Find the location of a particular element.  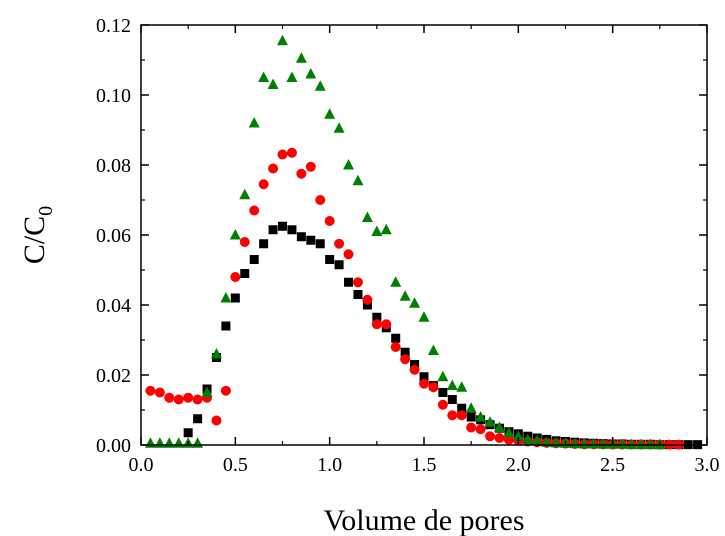

x-tick-label: 0.0 is located at coordinates (141, 465).